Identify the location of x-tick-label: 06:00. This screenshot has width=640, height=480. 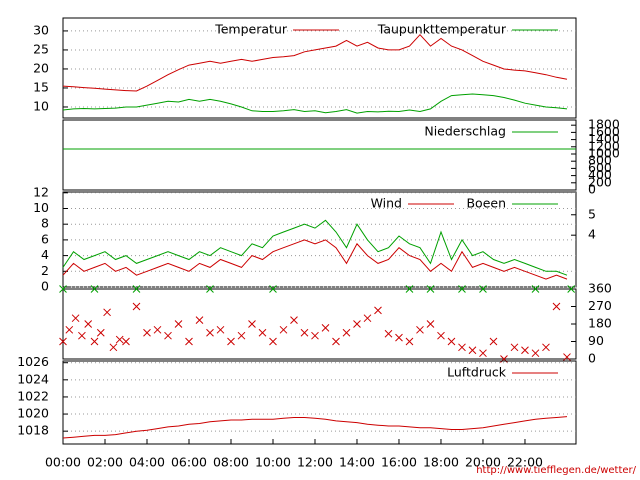
(189, 462).